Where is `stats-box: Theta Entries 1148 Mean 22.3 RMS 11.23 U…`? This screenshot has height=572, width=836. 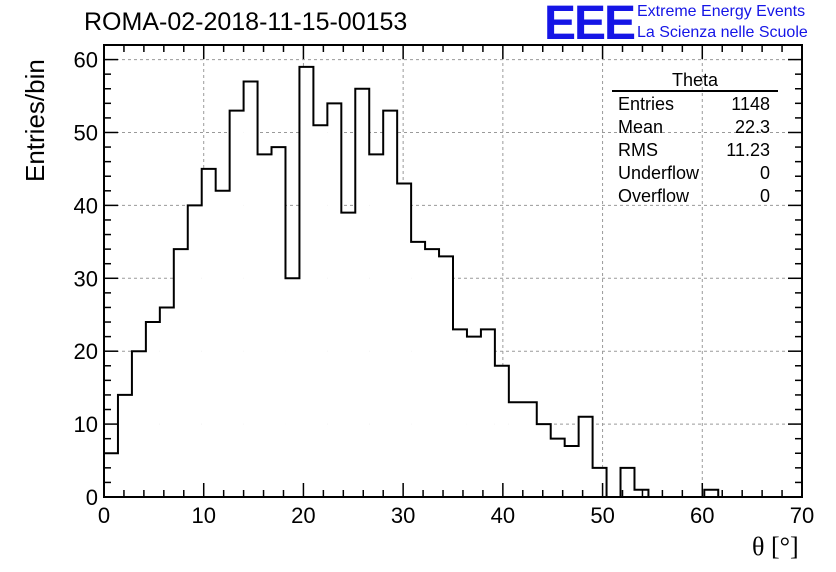
stats-box: Theta Entries 1148 Mean 22.3 RMS 11.23 U… is located at coordinates (693, 139).